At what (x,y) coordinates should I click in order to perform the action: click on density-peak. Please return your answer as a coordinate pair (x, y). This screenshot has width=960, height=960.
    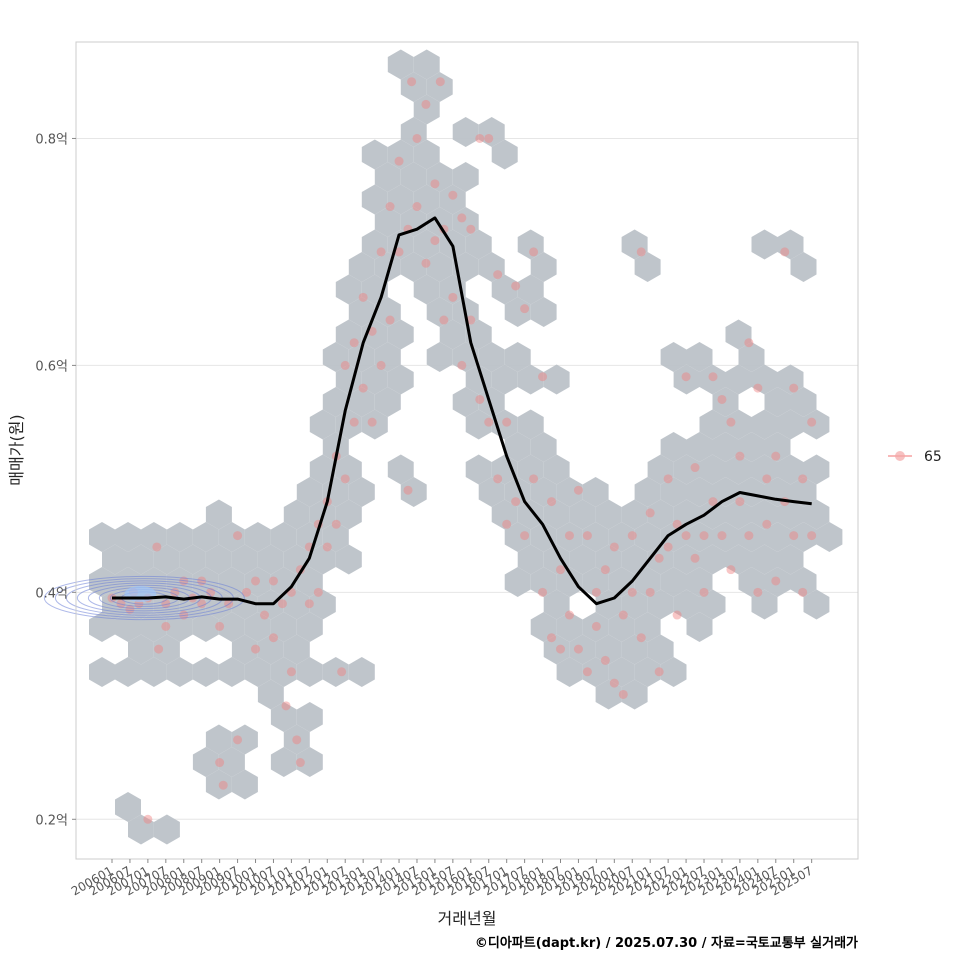
    Looking at the image, I should click on (140, 594).